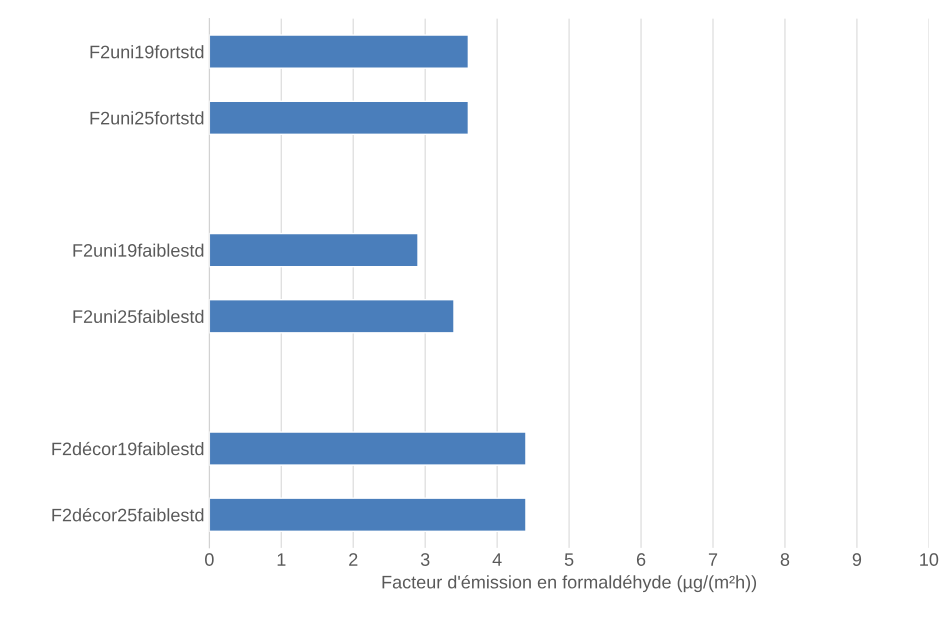  Describe the element at coordinates (209, 559) in the screenshot. I see `x-tick-label: 0` at that location.